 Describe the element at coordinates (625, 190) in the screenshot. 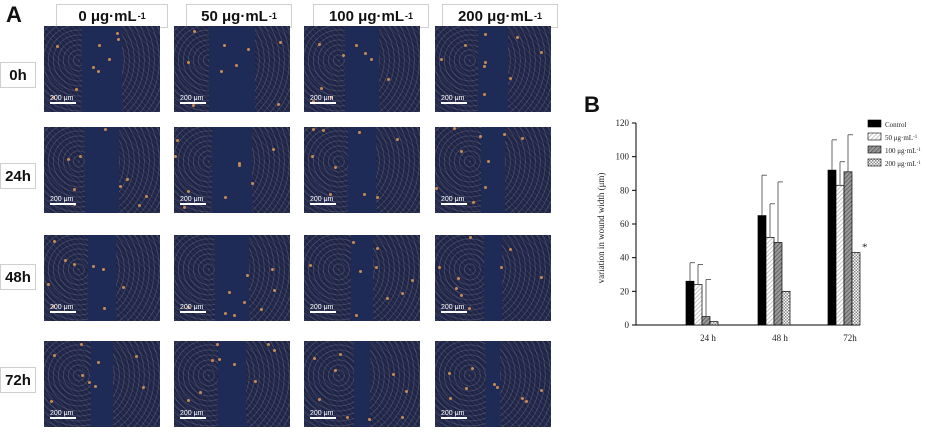

I see `y-tick-label: 80` at that location.